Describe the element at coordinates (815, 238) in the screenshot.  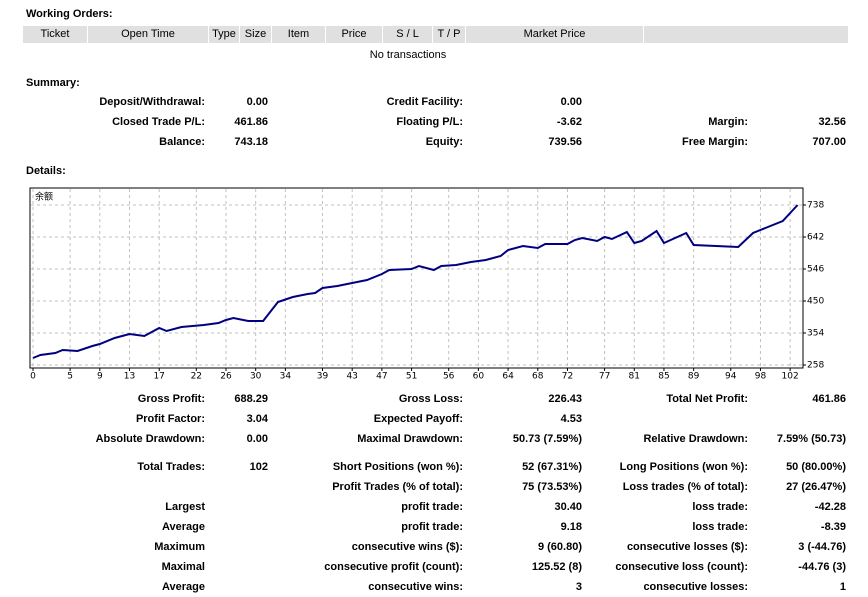
I see `y-tick-label: 642` at that location.